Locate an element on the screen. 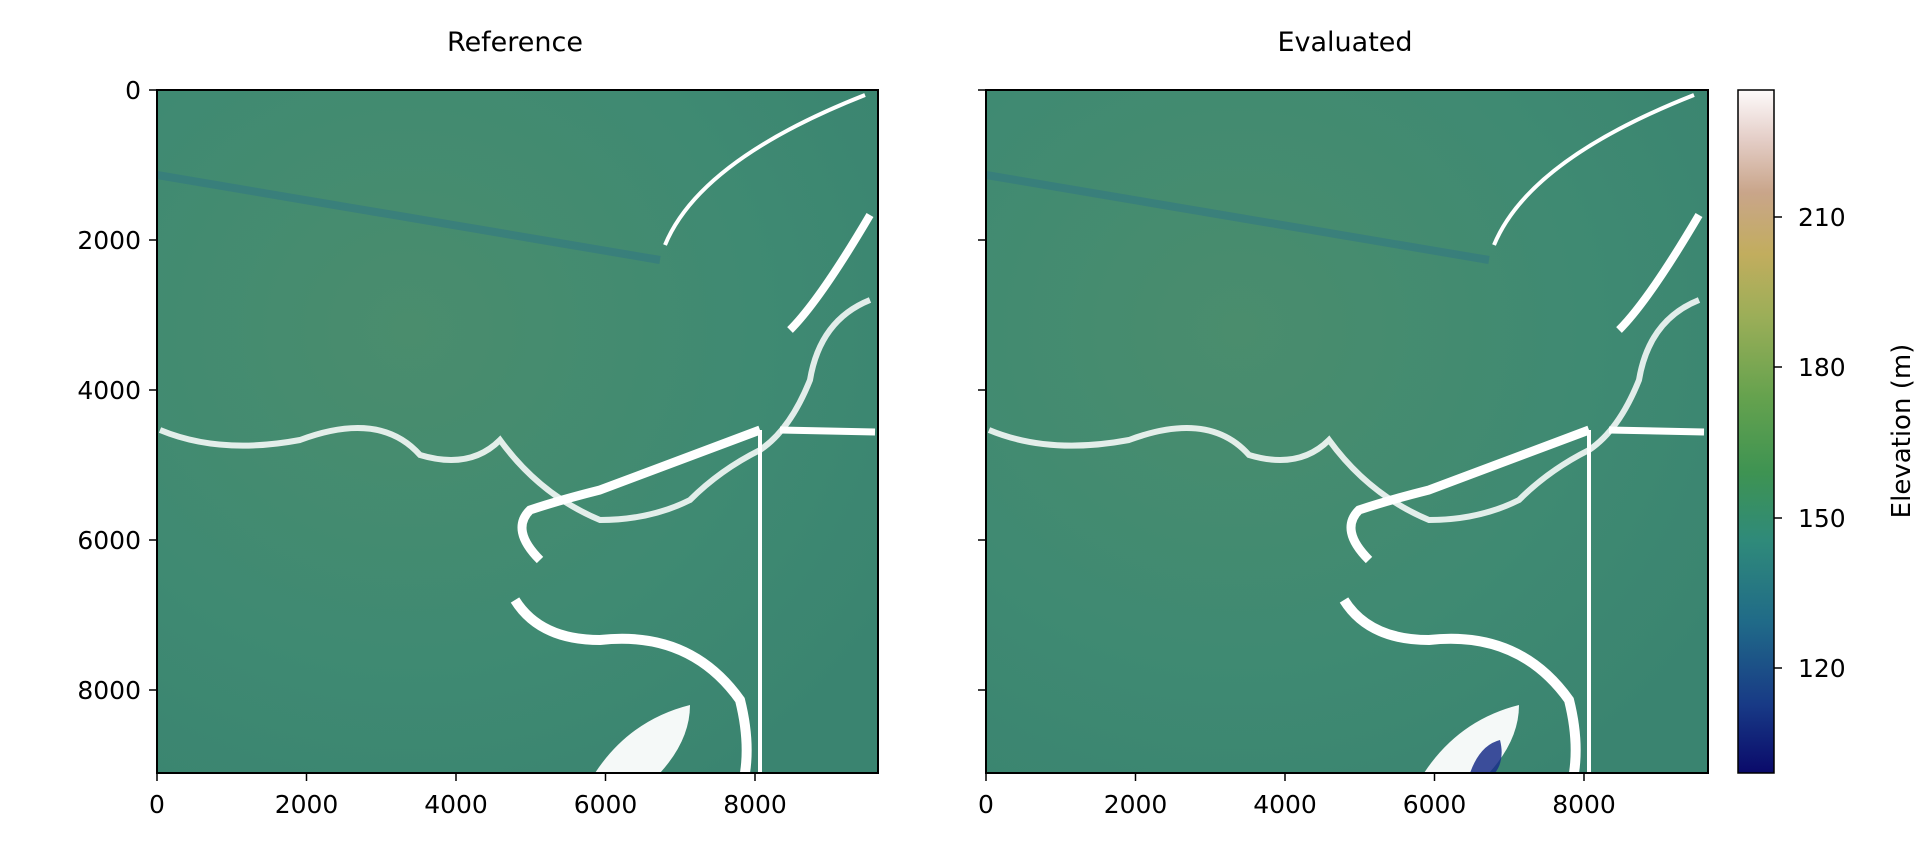 The image size is (1931, 857). y-axis-reference: 0 2000 4000 6000 8000 is located at coordinates (117, 390).